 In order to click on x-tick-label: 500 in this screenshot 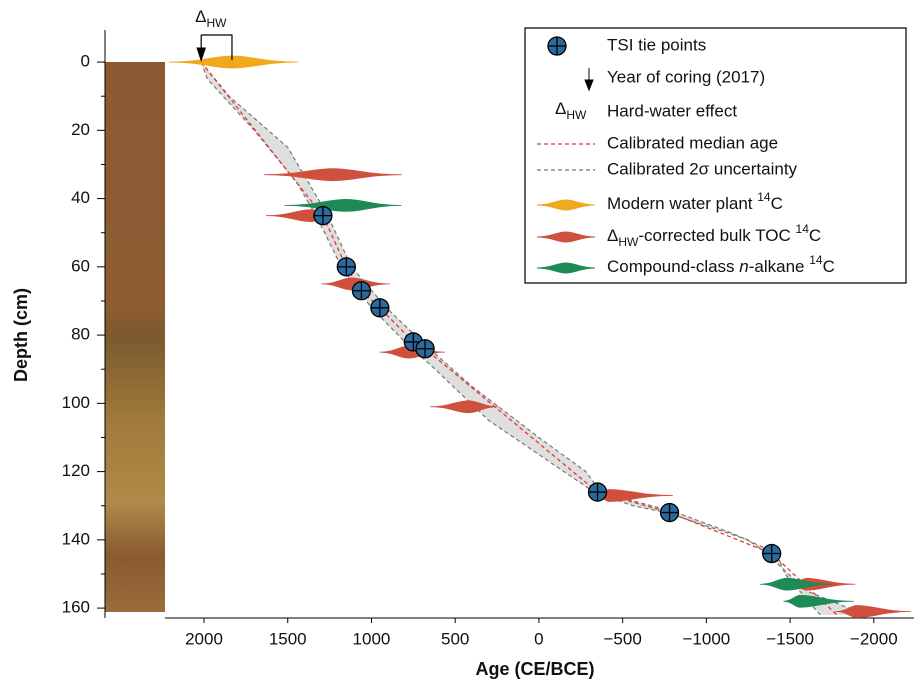, I will do `click(455, 638)`.